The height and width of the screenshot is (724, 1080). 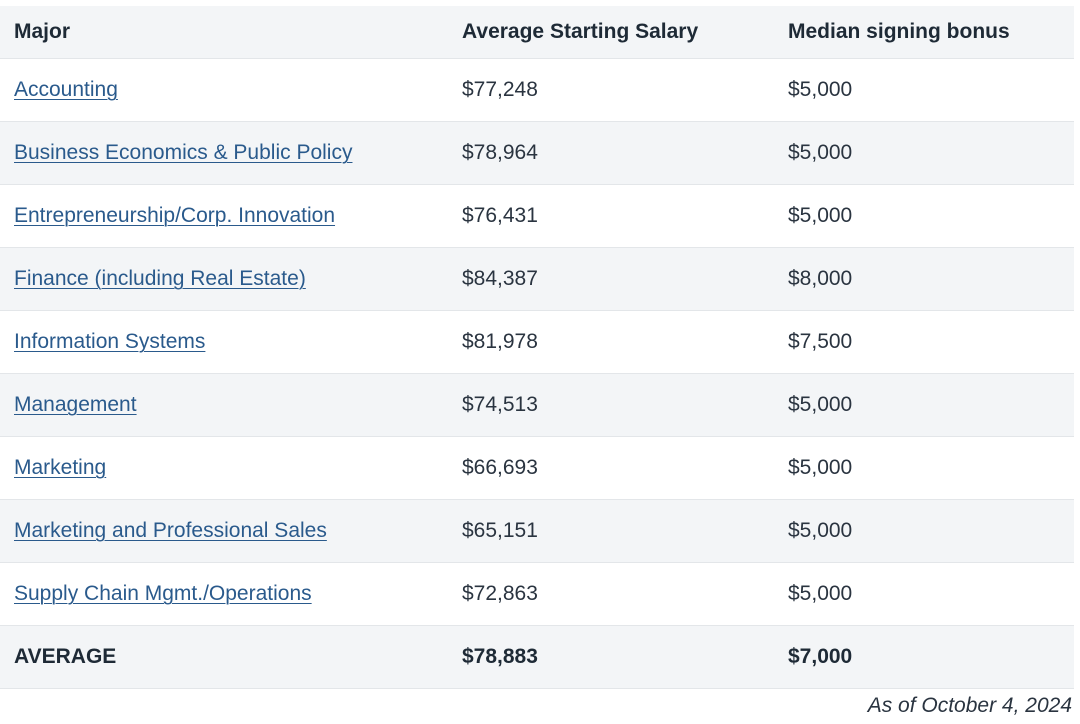 I want to click on table-row: Management $74,513 $5,000, so click(x=537, y=405).